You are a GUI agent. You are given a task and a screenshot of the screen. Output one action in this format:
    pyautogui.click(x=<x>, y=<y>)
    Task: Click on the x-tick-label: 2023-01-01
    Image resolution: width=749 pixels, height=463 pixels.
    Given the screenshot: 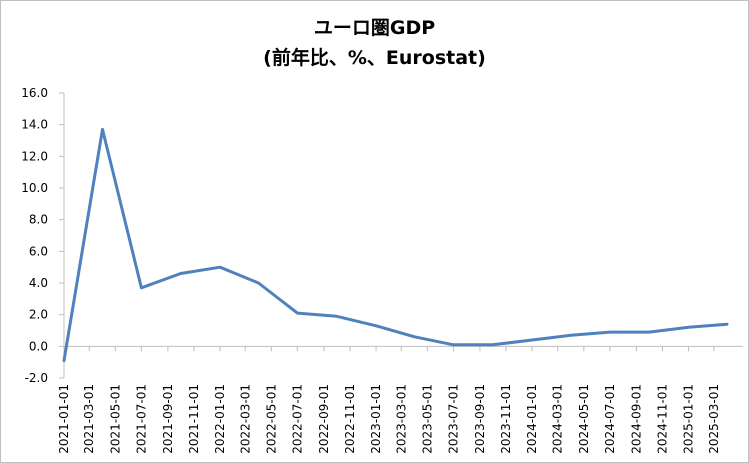 What is the action you would take?
    pyautogui.click(x=376, y=419)
    